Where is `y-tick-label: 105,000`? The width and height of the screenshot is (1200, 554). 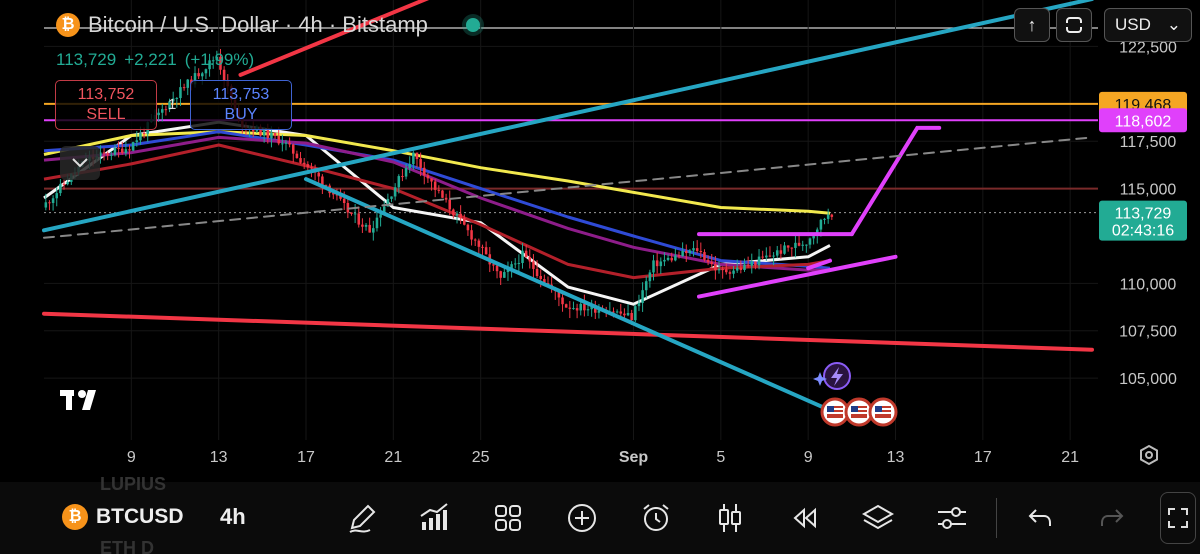 y-tick-label: 105,000 is located at coordinates (1148, 379).